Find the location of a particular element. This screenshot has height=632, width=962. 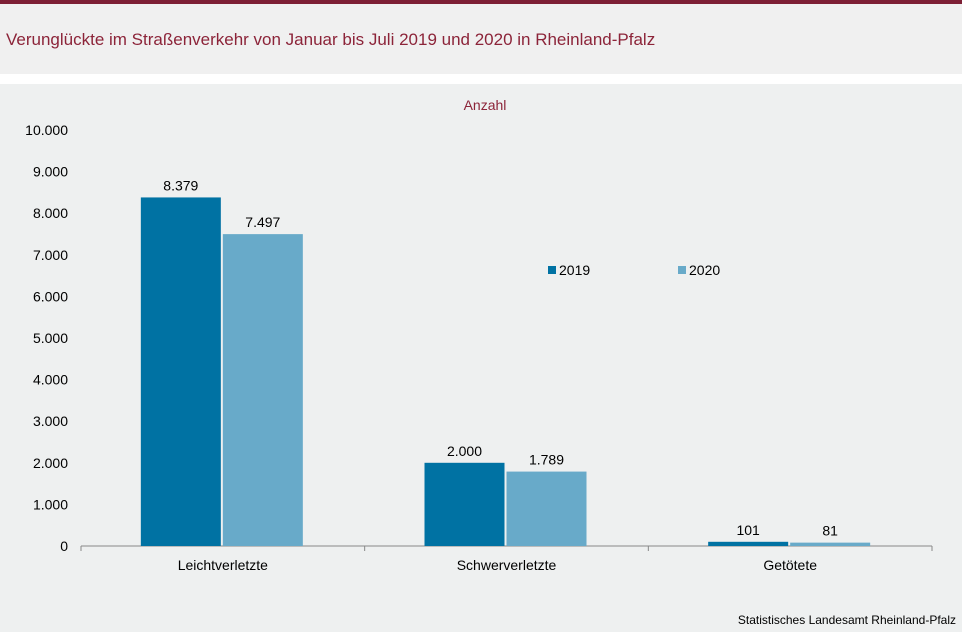

y-tick-label: 7.000 is located at coordinates (50, 255).